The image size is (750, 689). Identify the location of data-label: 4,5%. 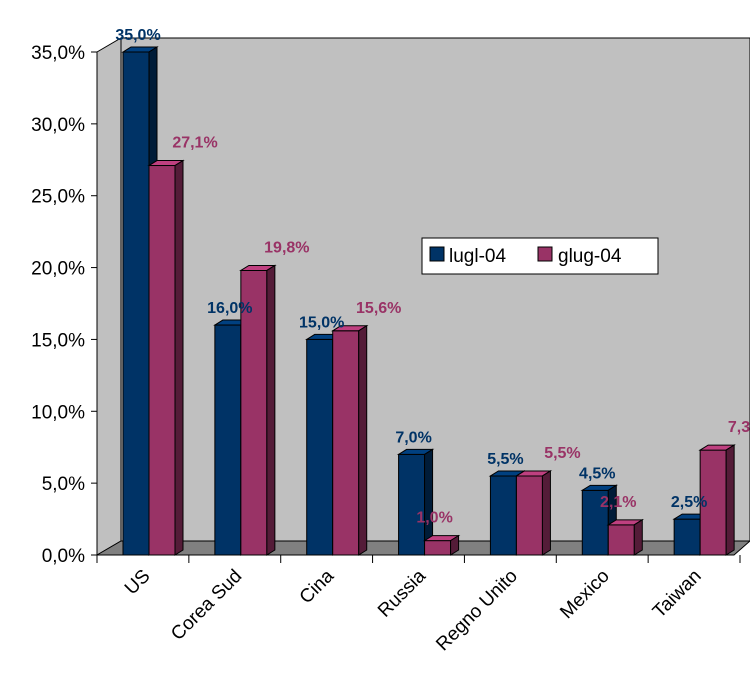
(597, 473).